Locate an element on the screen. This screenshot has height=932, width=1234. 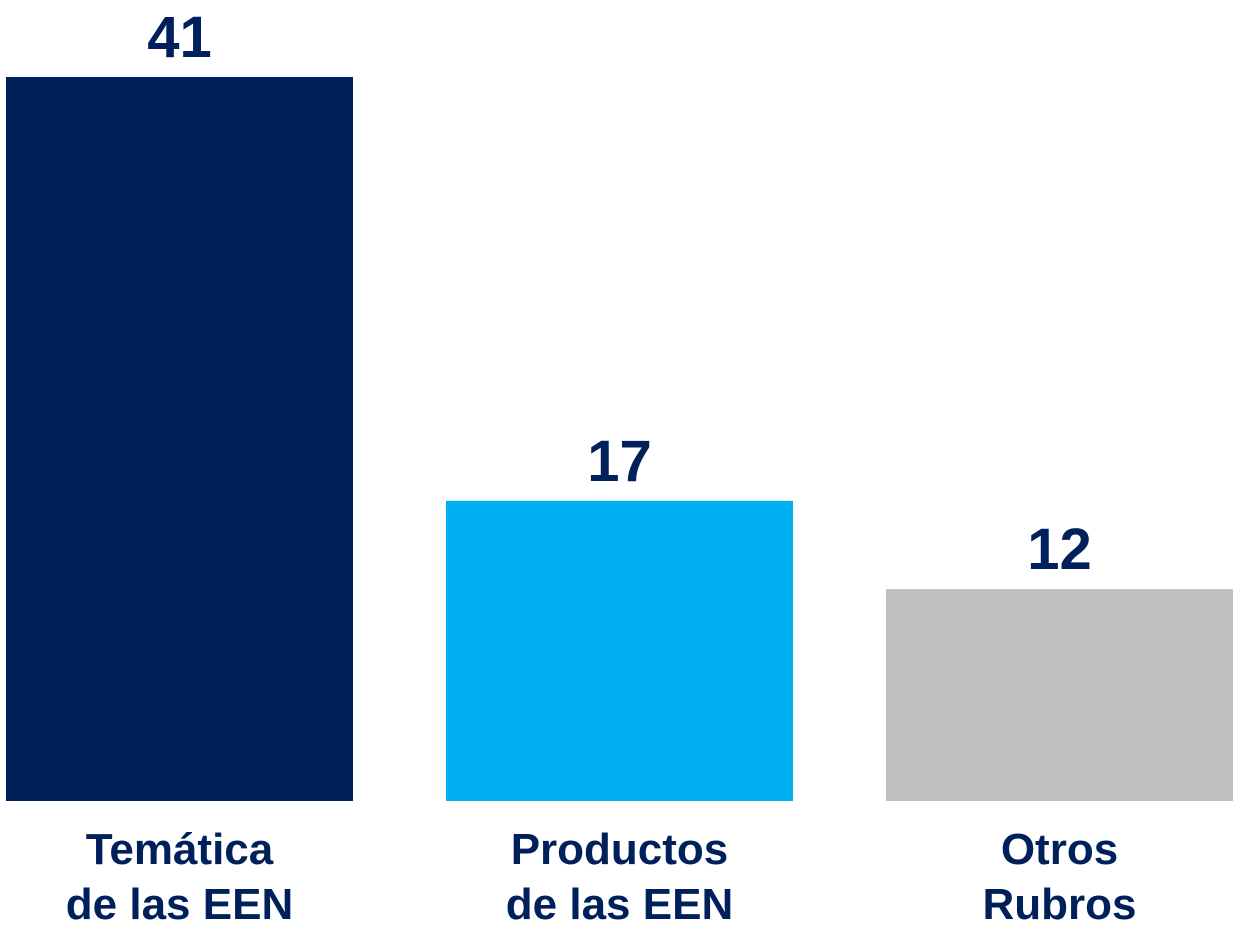
category-label-line: Otros is located at coordinates (1059, 849).